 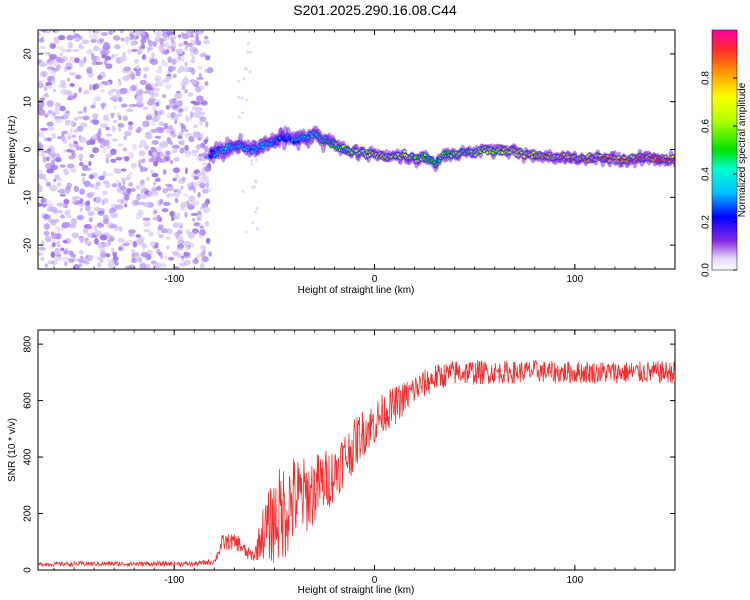 I want to click on track-core, so click(x=263, y=147).